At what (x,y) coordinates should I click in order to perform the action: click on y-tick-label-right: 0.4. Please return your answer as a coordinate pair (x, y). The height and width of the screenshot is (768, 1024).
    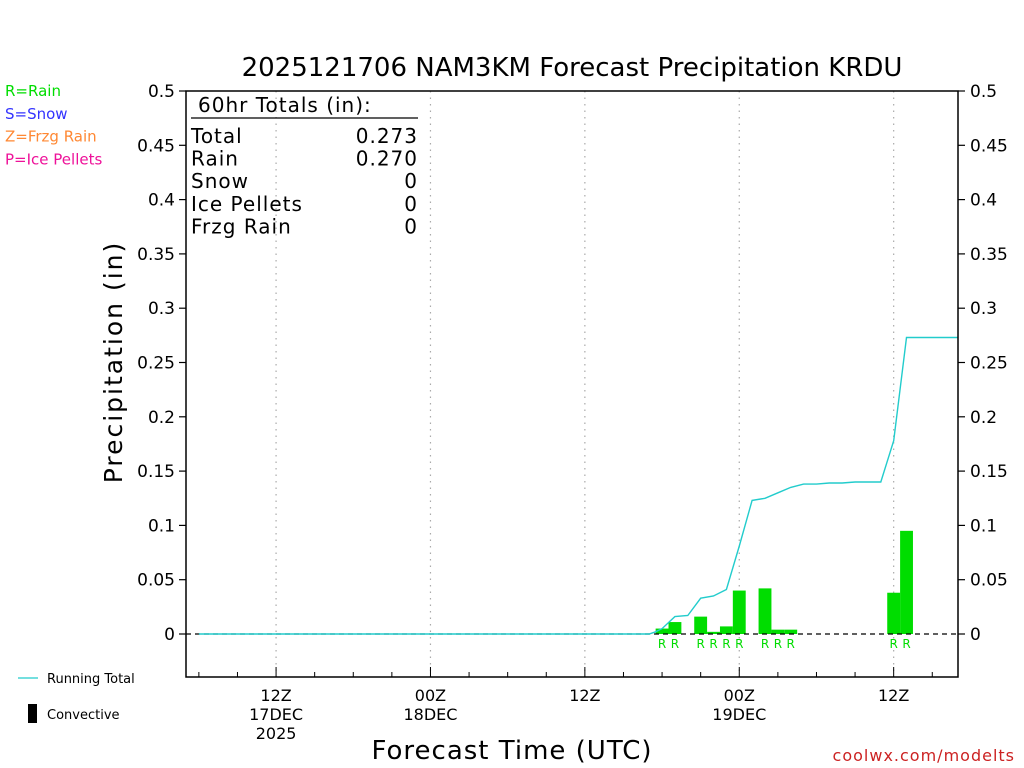
    Looking at the image, I should click on (983, 201).